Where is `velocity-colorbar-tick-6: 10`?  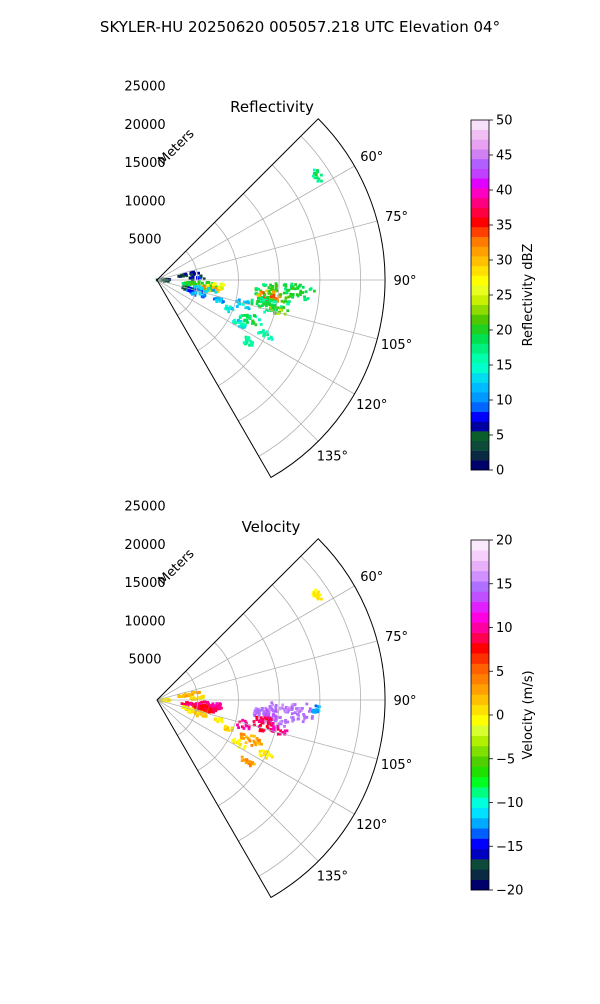 velocity-colorbar-tick-6: 10 is located at coordinates (504, 628).